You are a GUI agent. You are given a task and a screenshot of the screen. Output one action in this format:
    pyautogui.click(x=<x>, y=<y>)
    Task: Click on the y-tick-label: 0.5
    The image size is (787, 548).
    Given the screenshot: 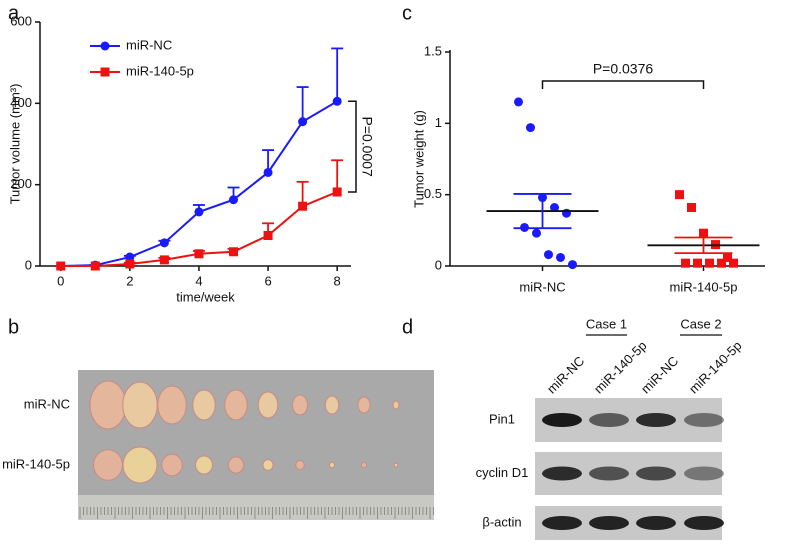 What is the action you would take?
    pyautogui.click(x=433, y=193)
    